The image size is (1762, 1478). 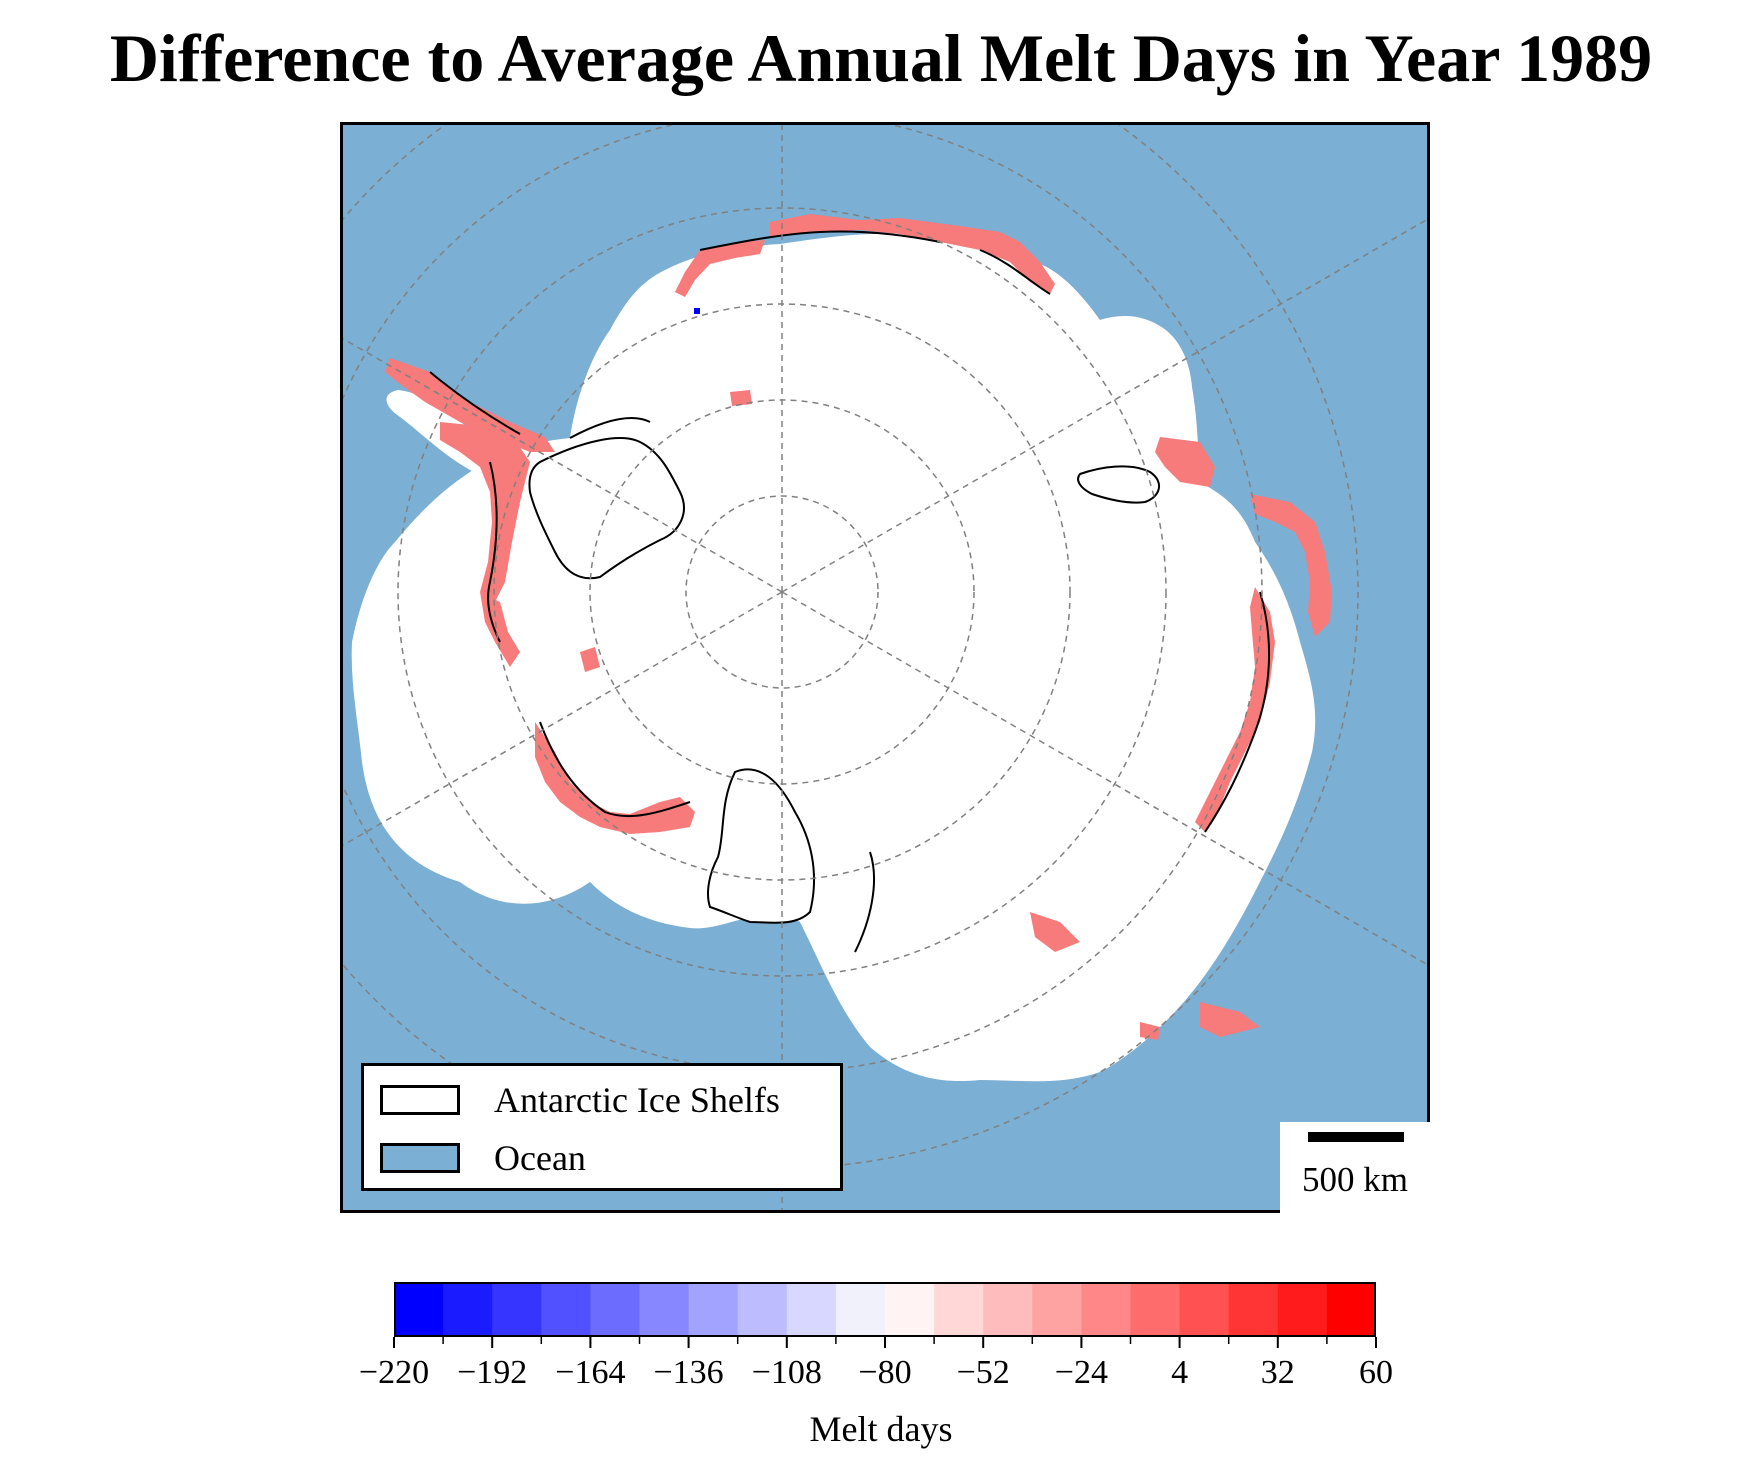 What do you see at coordinates (1376, 1372) in the screenshot?
I see `colorbar-tick-label: 60` at bounding box center [1376, 1372].